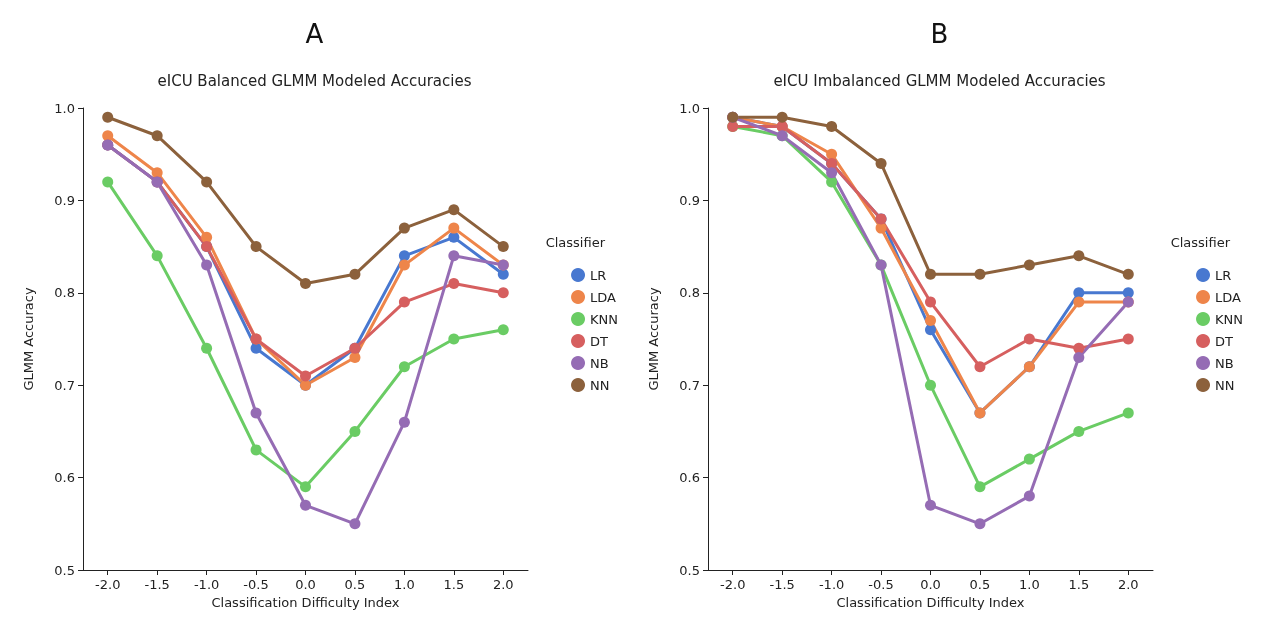 This screenshot has height=628, width=1266. I want to click on chart-title: A, so click(314, 34).